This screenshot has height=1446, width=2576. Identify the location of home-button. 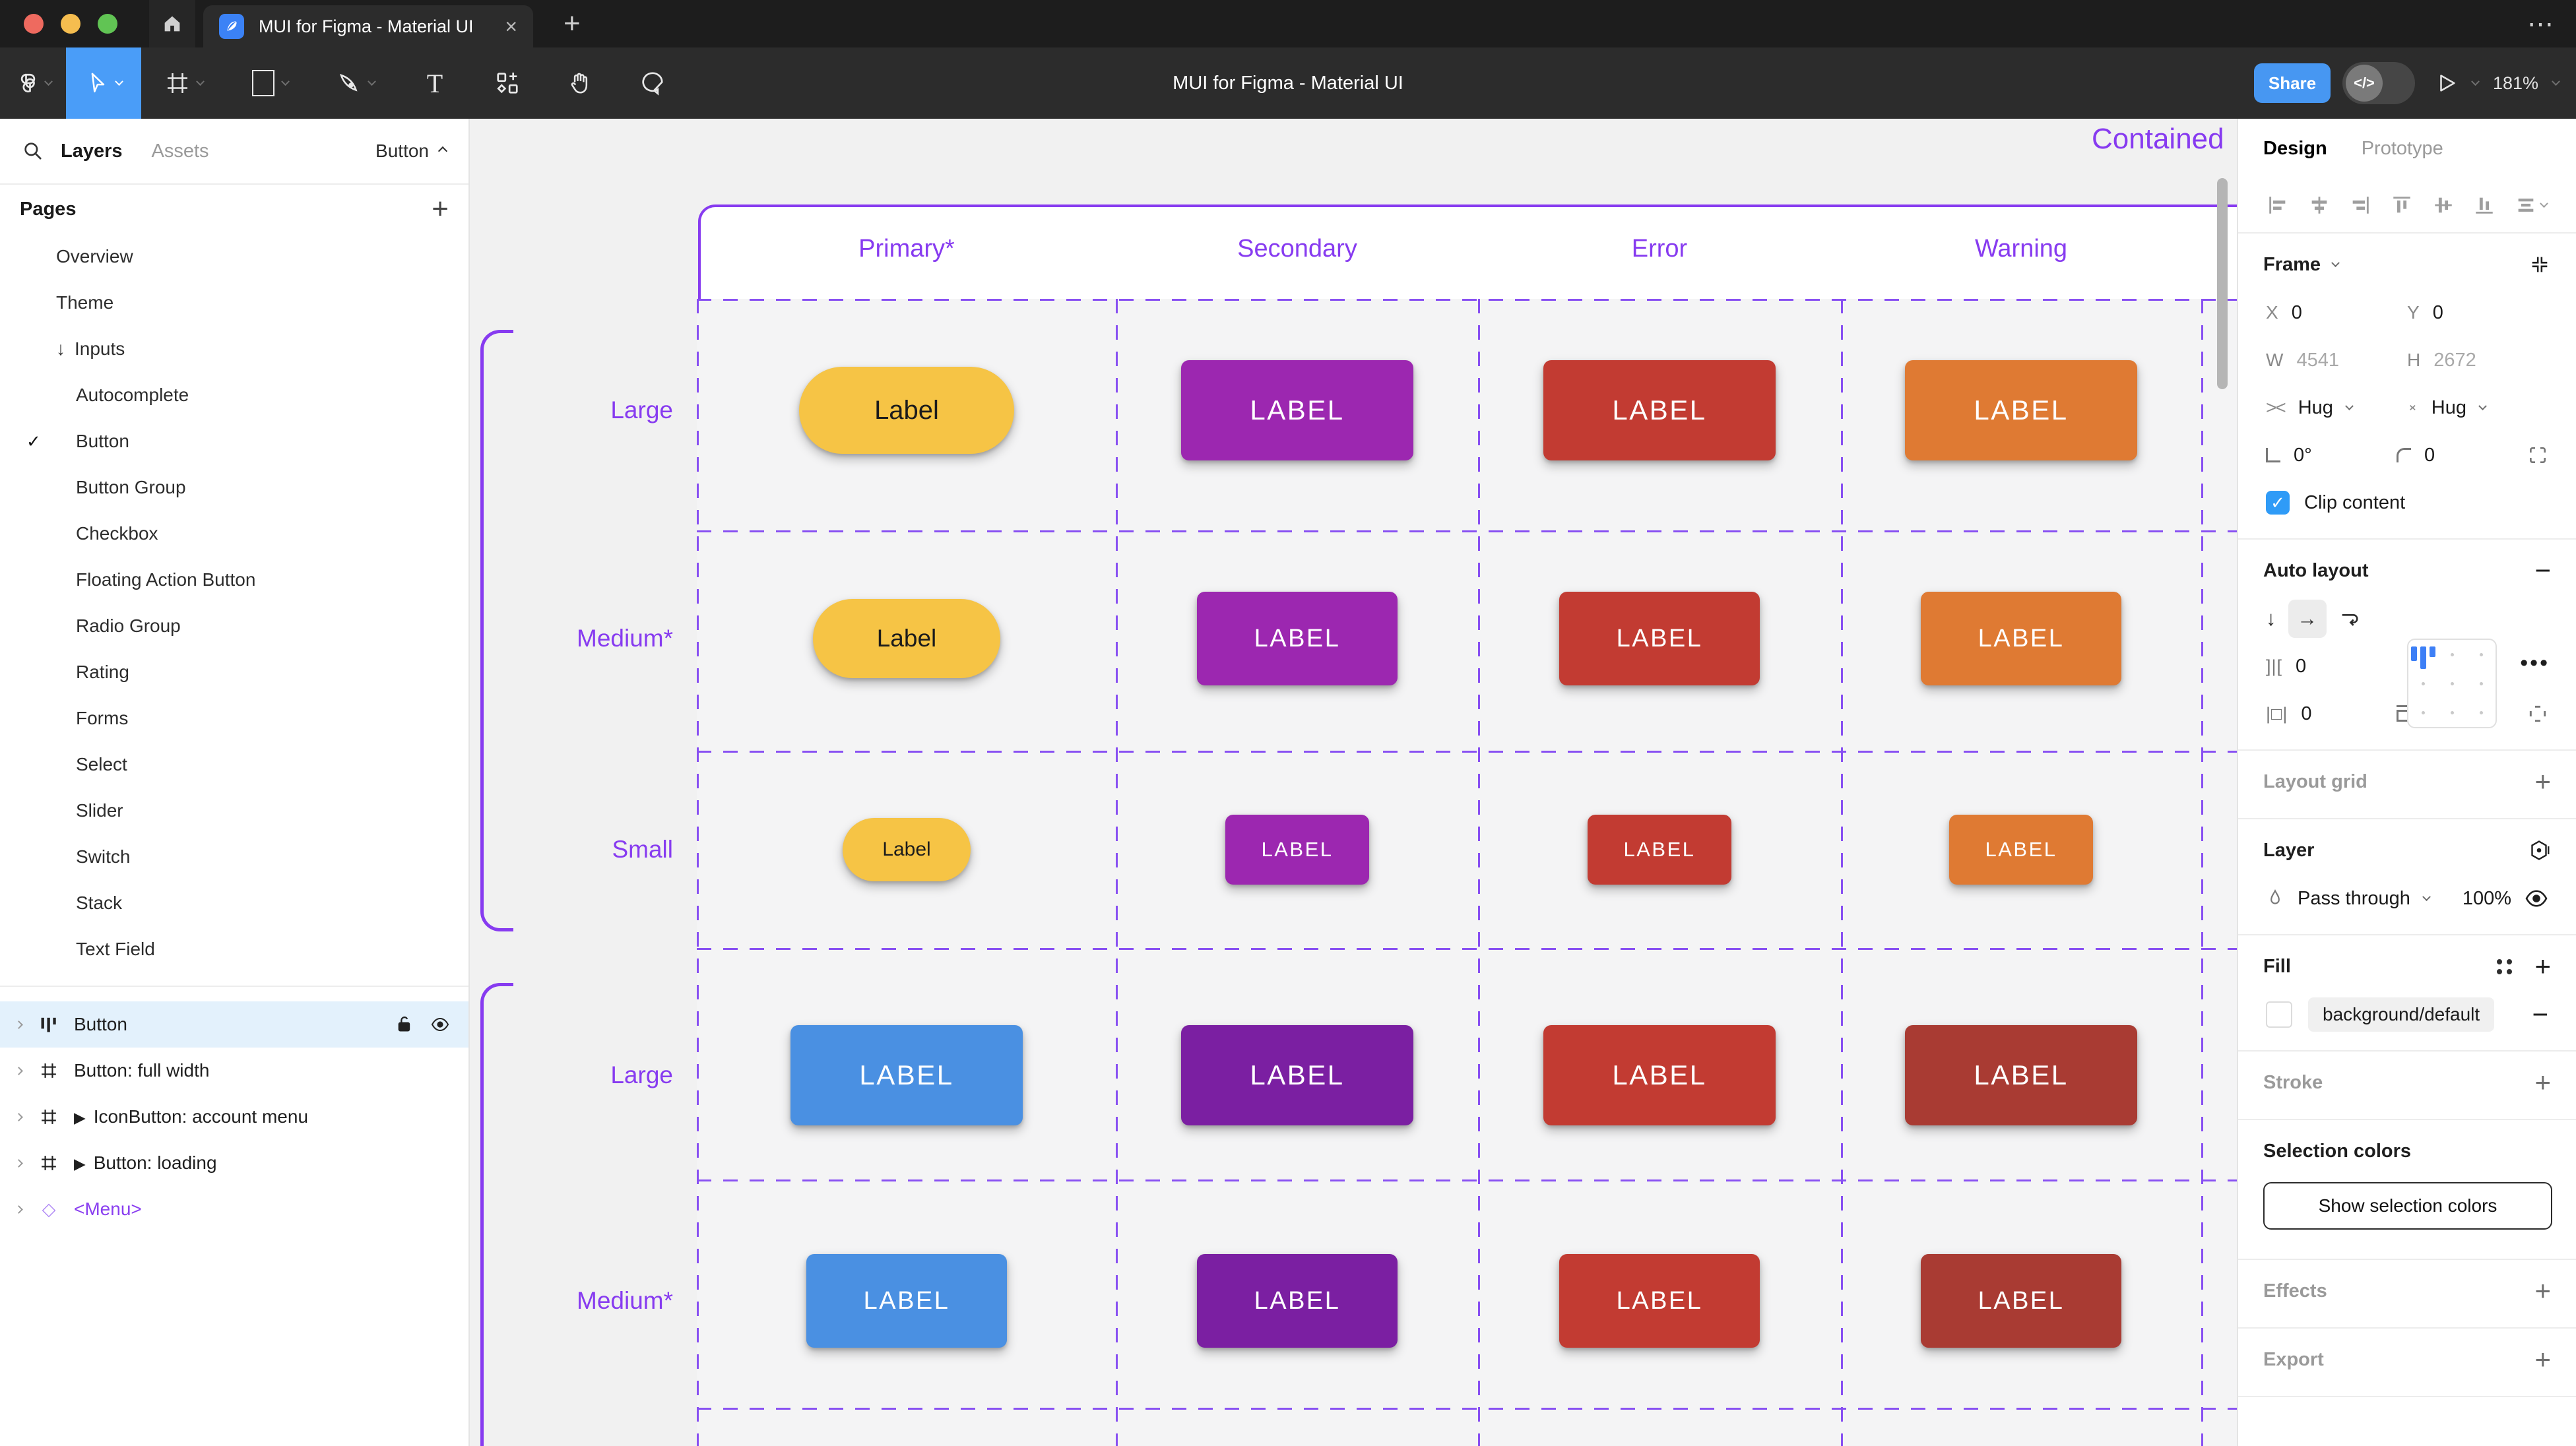
(172, 23).